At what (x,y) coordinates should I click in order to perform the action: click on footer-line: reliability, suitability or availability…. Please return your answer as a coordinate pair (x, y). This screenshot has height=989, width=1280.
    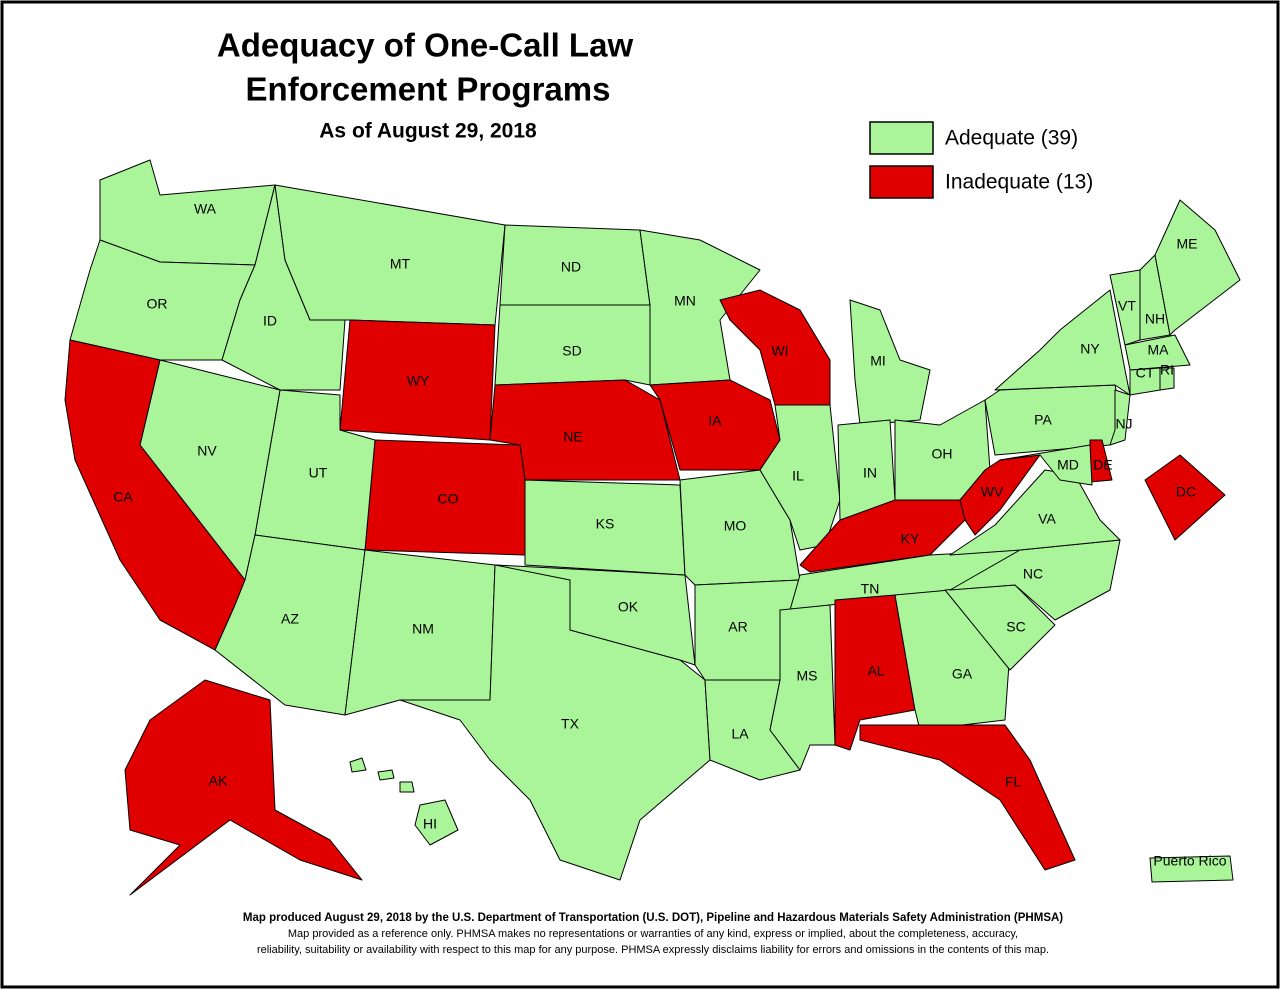
    Looking at the image, I should click on (653, 950).